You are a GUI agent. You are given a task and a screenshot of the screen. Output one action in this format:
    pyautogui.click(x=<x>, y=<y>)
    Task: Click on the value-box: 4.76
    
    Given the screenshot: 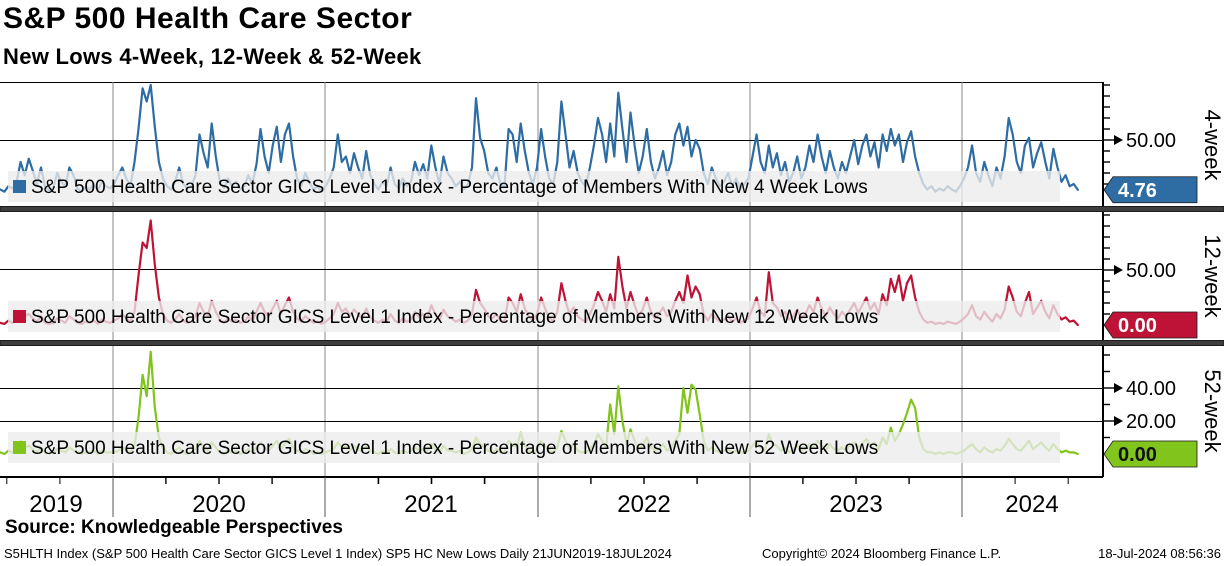 What is the action you would take?
    pyautogui.click(x=1150, y=190)
    